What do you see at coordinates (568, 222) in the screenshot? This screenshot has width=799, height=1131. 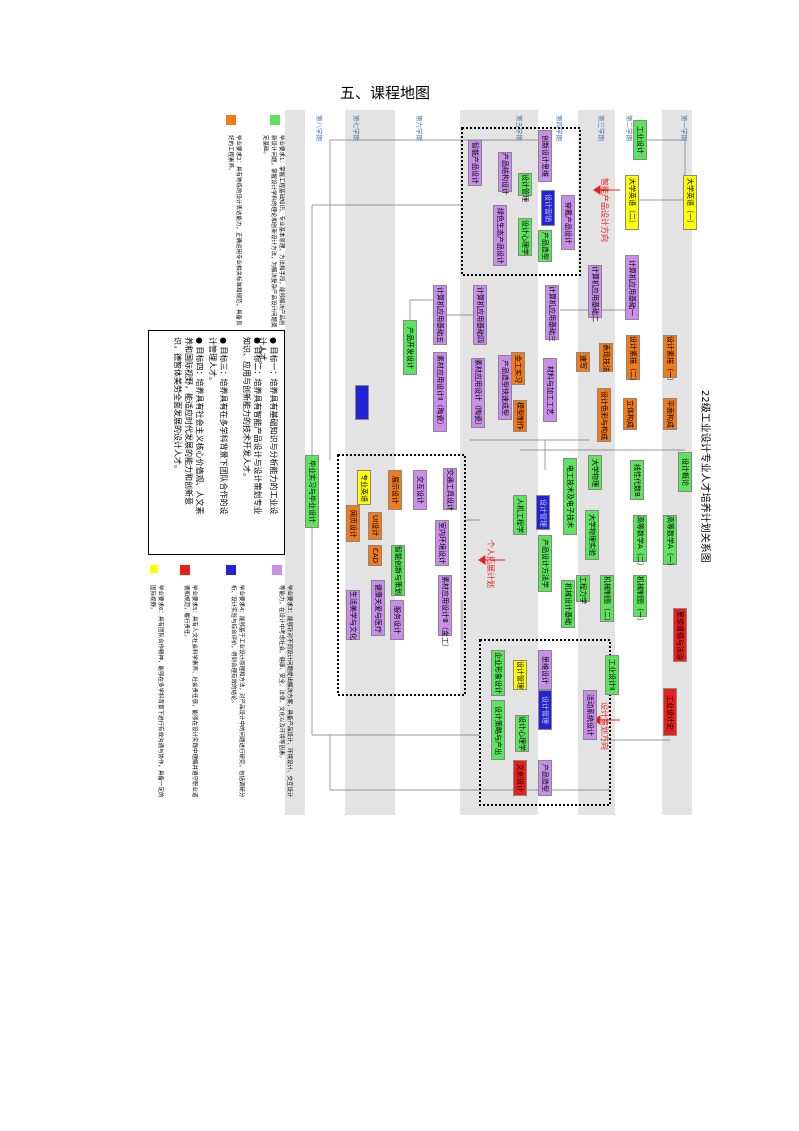 I see `course-box: 穿戴产品设计` at bounding box center [568, 222].